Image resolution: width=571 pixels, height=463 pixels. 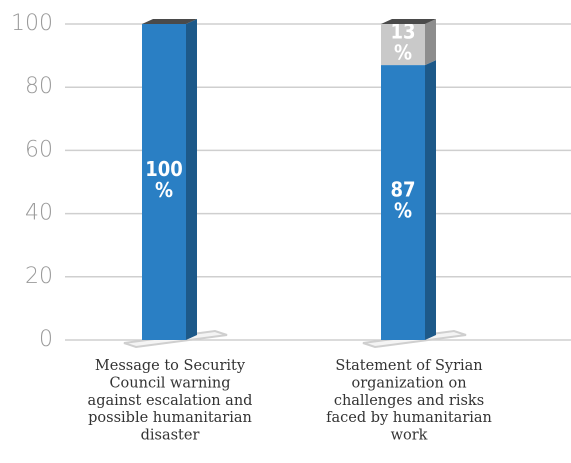 What do you see at coordinates (46, 339) in the screenshot?
I see `y-tick-label: 0` at bounding box center [46, 339].